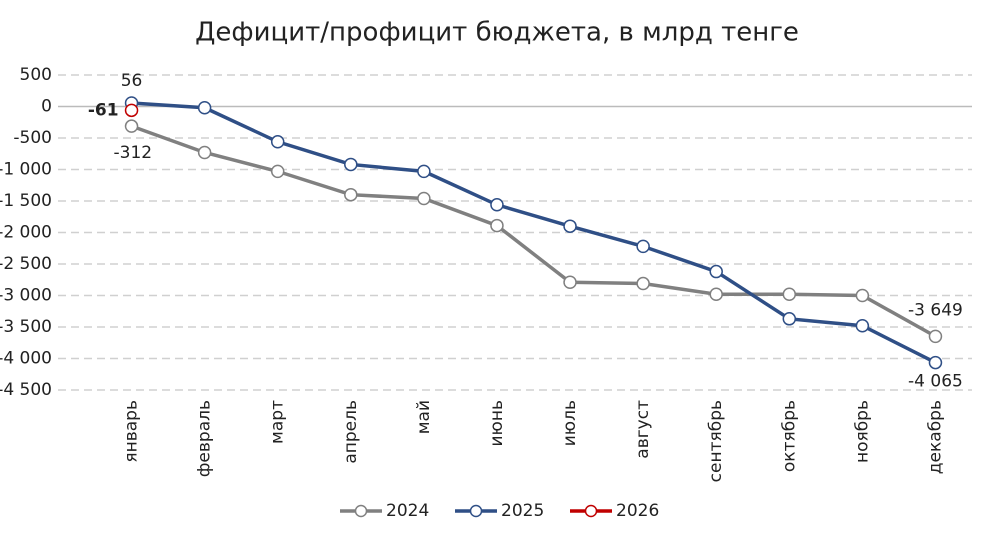 This screenshot has width=995, height=544. Describe the element at coordinates (643, 429) in the screenshot. I see `x-tick-label: август` at that location.